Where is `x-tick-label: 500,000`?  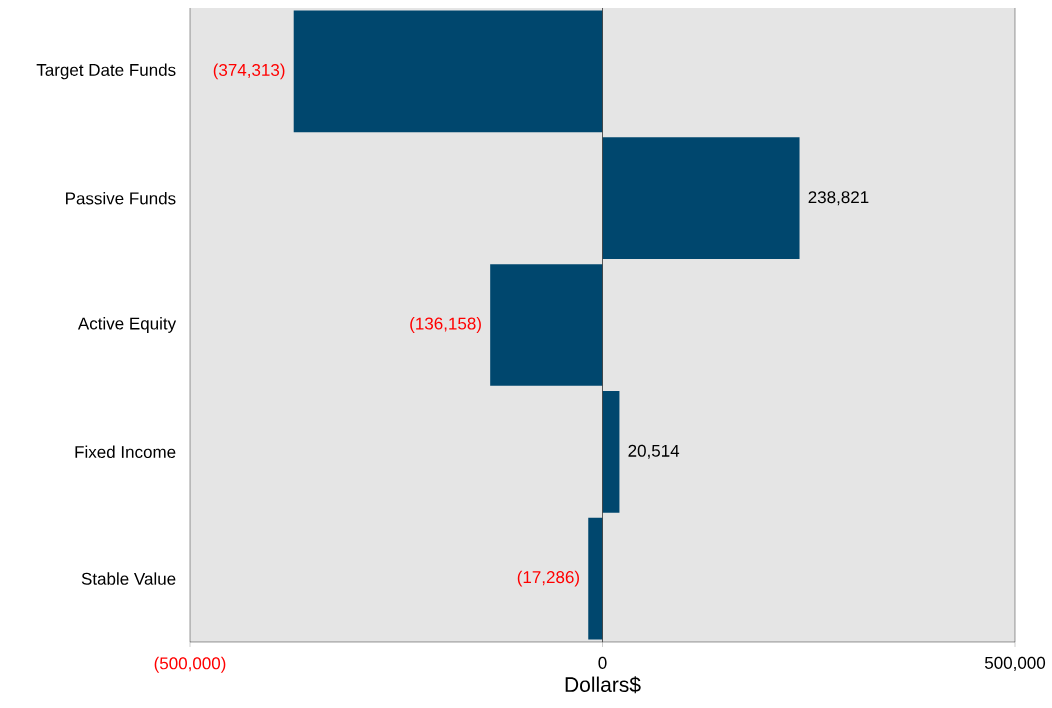 x-tick-label: 500,000 is located at coordinates (1015, 663).